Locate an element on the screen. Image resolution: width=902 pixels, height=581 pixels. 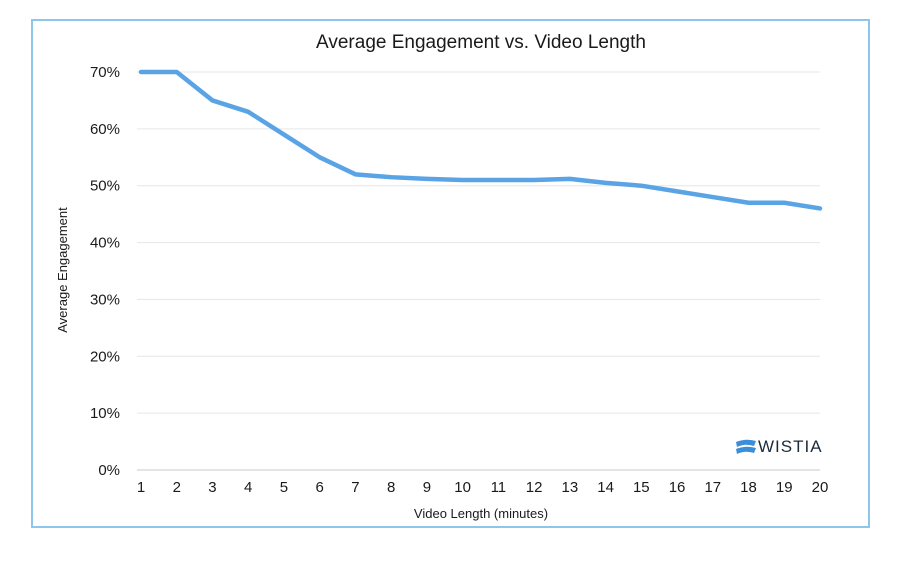
x-tick-label: 8 is located at coordinates (391, 487).